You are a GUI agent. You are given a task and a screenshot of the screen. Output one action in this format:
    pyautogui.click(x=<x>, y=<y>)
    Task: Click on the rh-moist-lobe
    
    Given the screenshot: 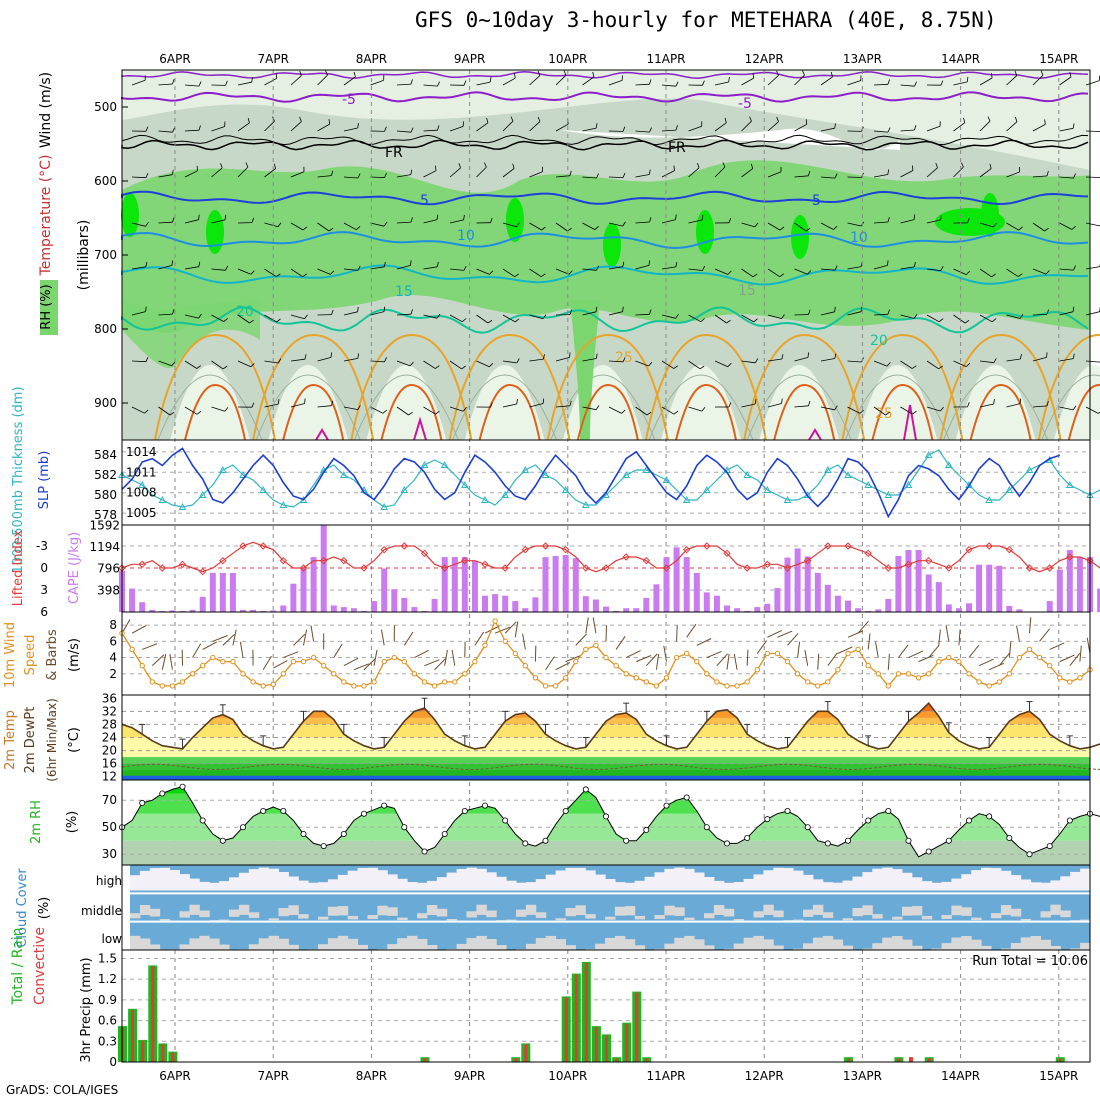 What is the action you would take?
    pyautogui.click(x=191, y=334)
    